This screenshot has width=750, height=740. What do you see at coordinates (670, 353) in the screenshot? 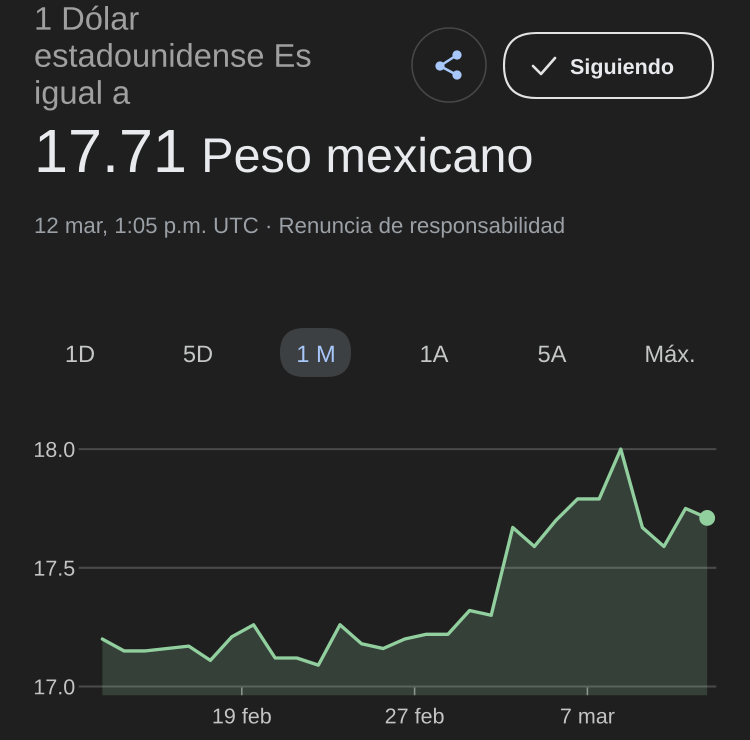
I see `text: Máx.` at bounding box center [670, 353].